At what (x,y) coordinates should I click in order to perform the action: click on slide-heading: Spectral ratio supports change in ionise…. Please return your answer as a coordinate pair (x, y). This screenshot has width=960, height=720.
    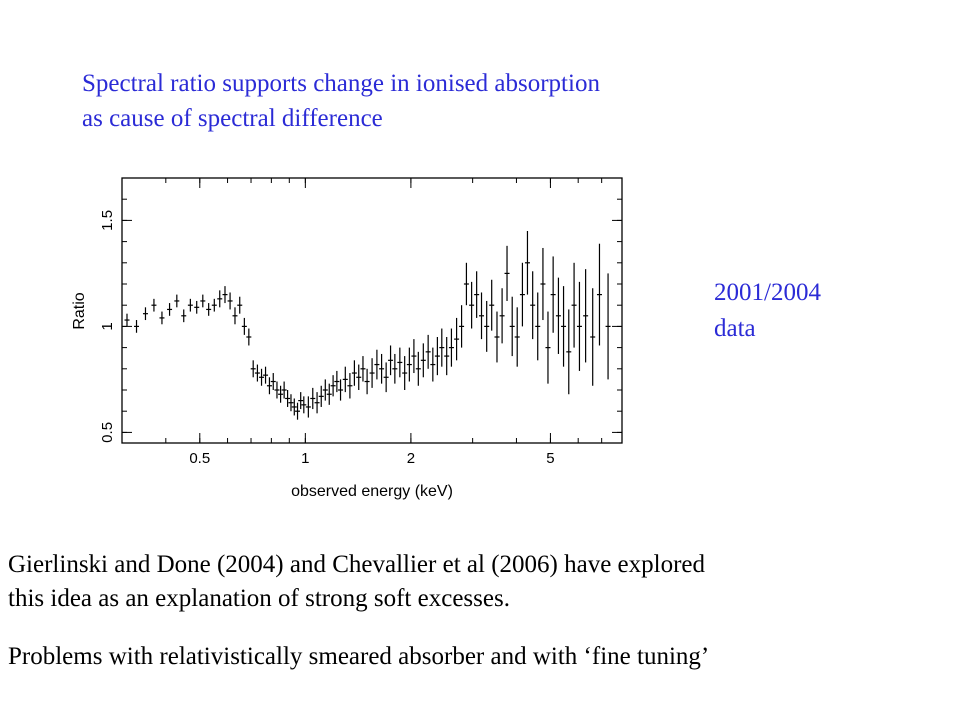
    Looking at the image, I should click on (341, 101).